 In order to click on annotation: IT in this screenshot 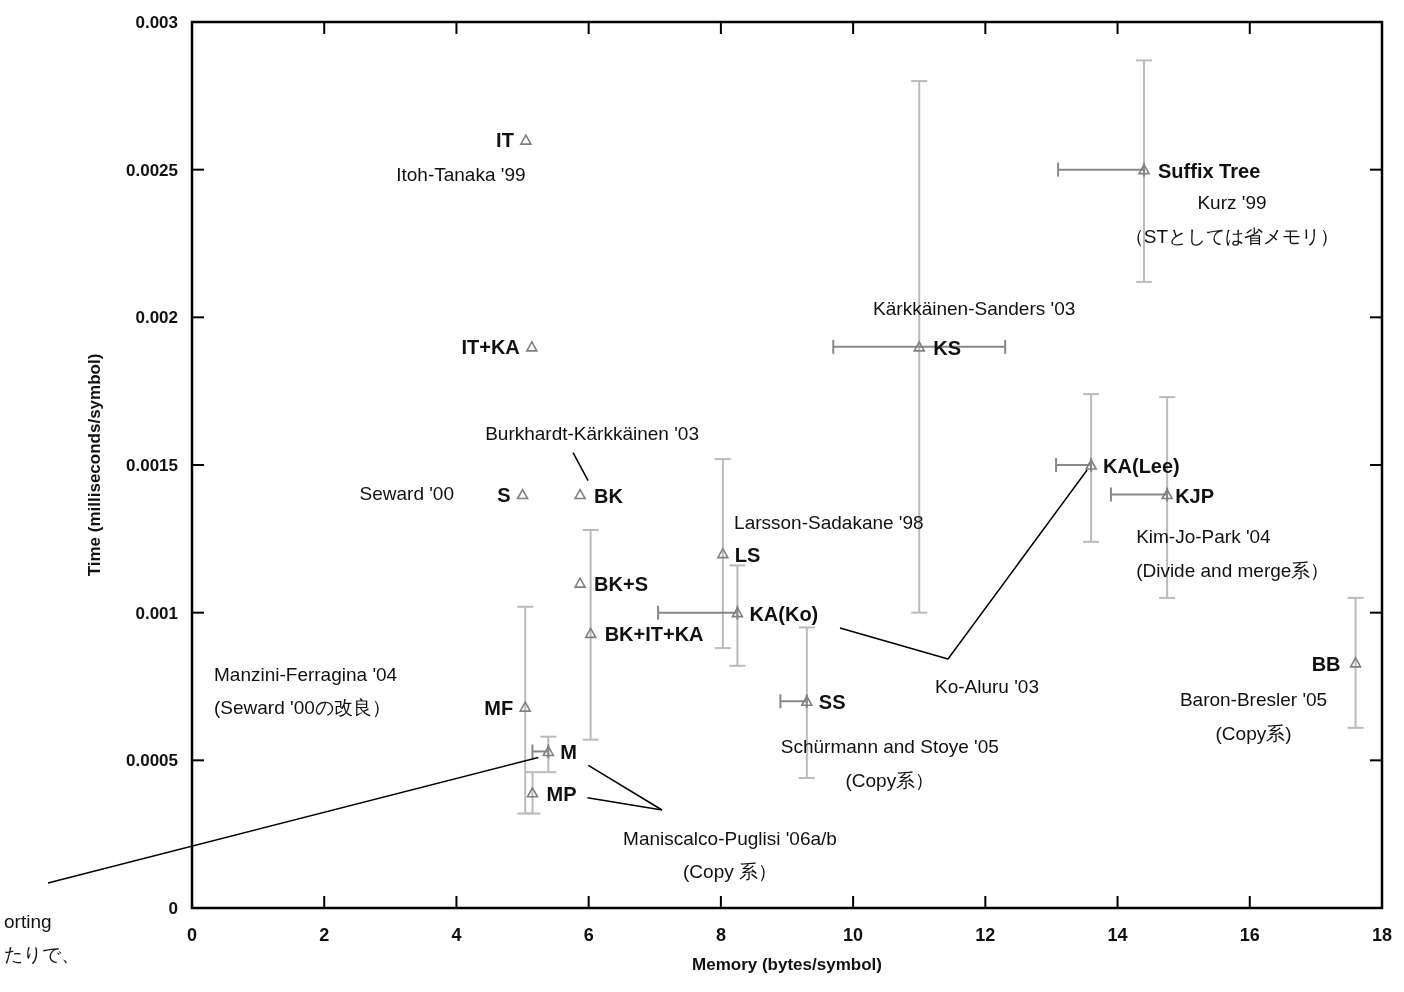, I will do `click(505, 140)`.